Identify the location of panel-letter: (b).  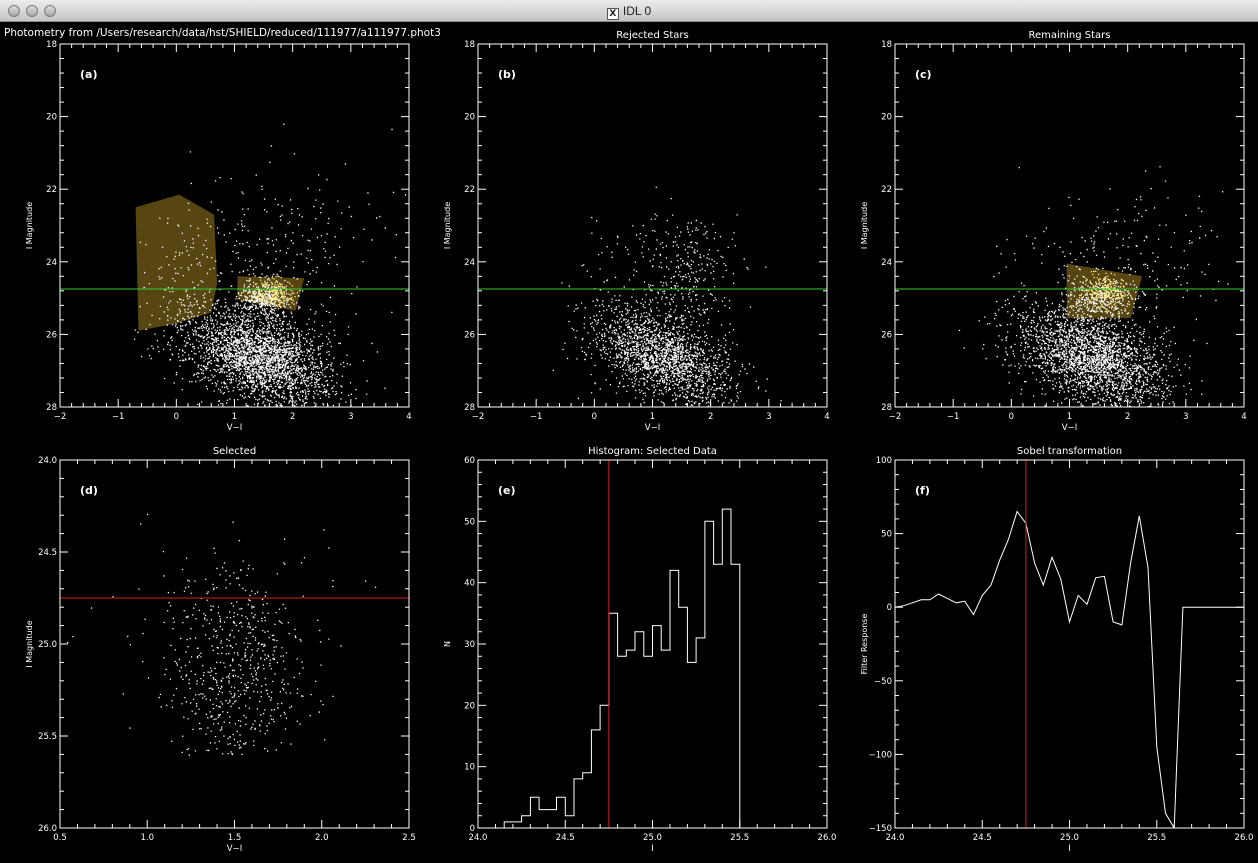
(507, 74).